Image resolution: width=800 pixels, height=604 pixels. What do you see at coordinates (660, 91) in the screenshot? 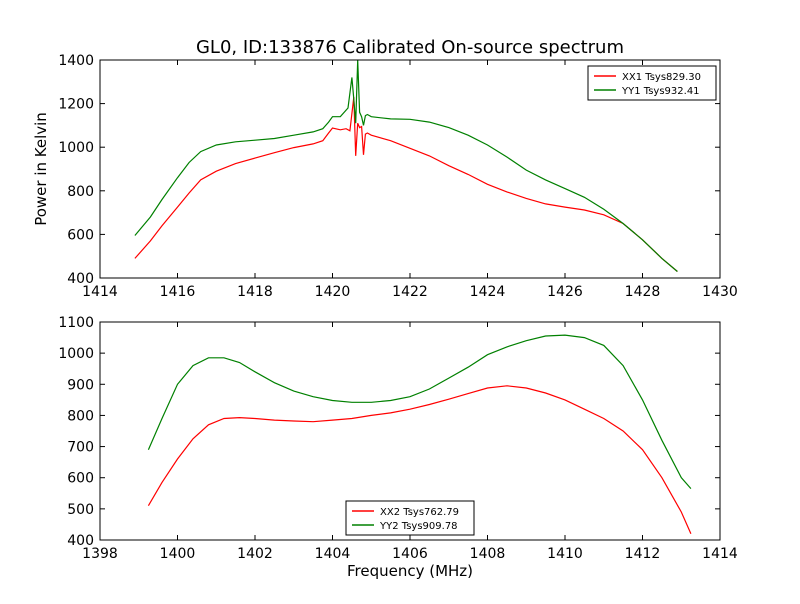
I see `legend-label: YY1 Tsys932.41` at bounding box center [660, 91].